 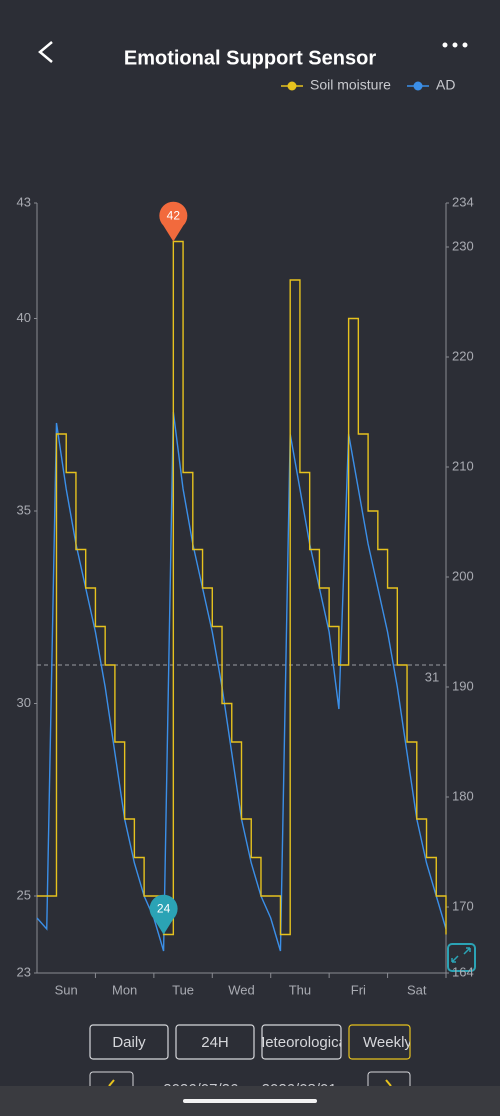 I want to click on x-tick-label: Tue, so click(x=183, y=989).